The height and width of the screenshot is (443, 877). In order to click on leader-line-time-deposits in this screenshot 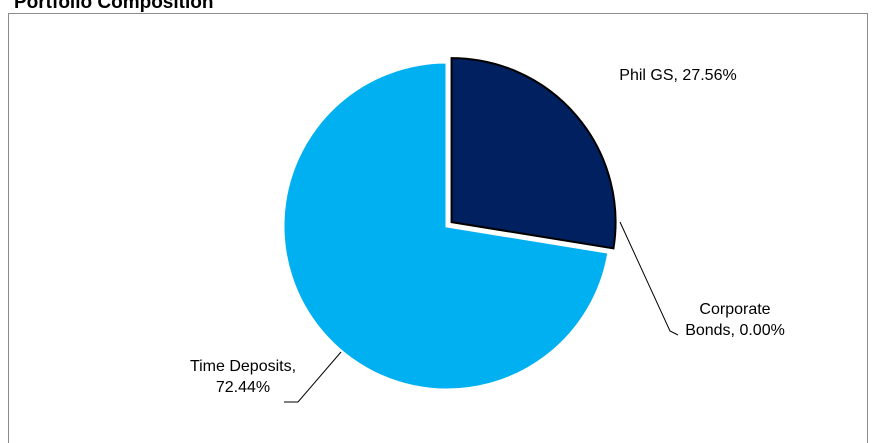, I will do `click(313, 377)`.